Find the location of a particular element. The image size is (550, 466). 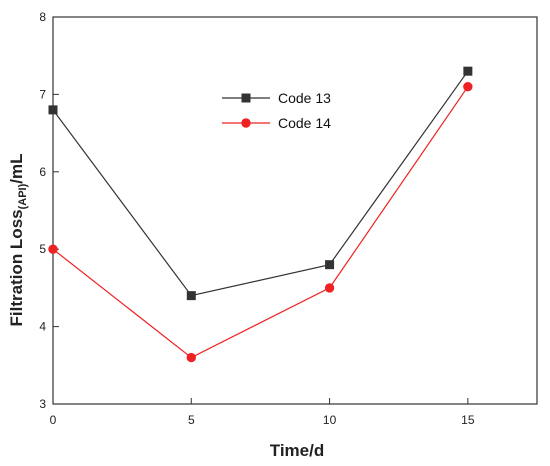

legend-entry: Code 14 is located at coordinates (276, 123).